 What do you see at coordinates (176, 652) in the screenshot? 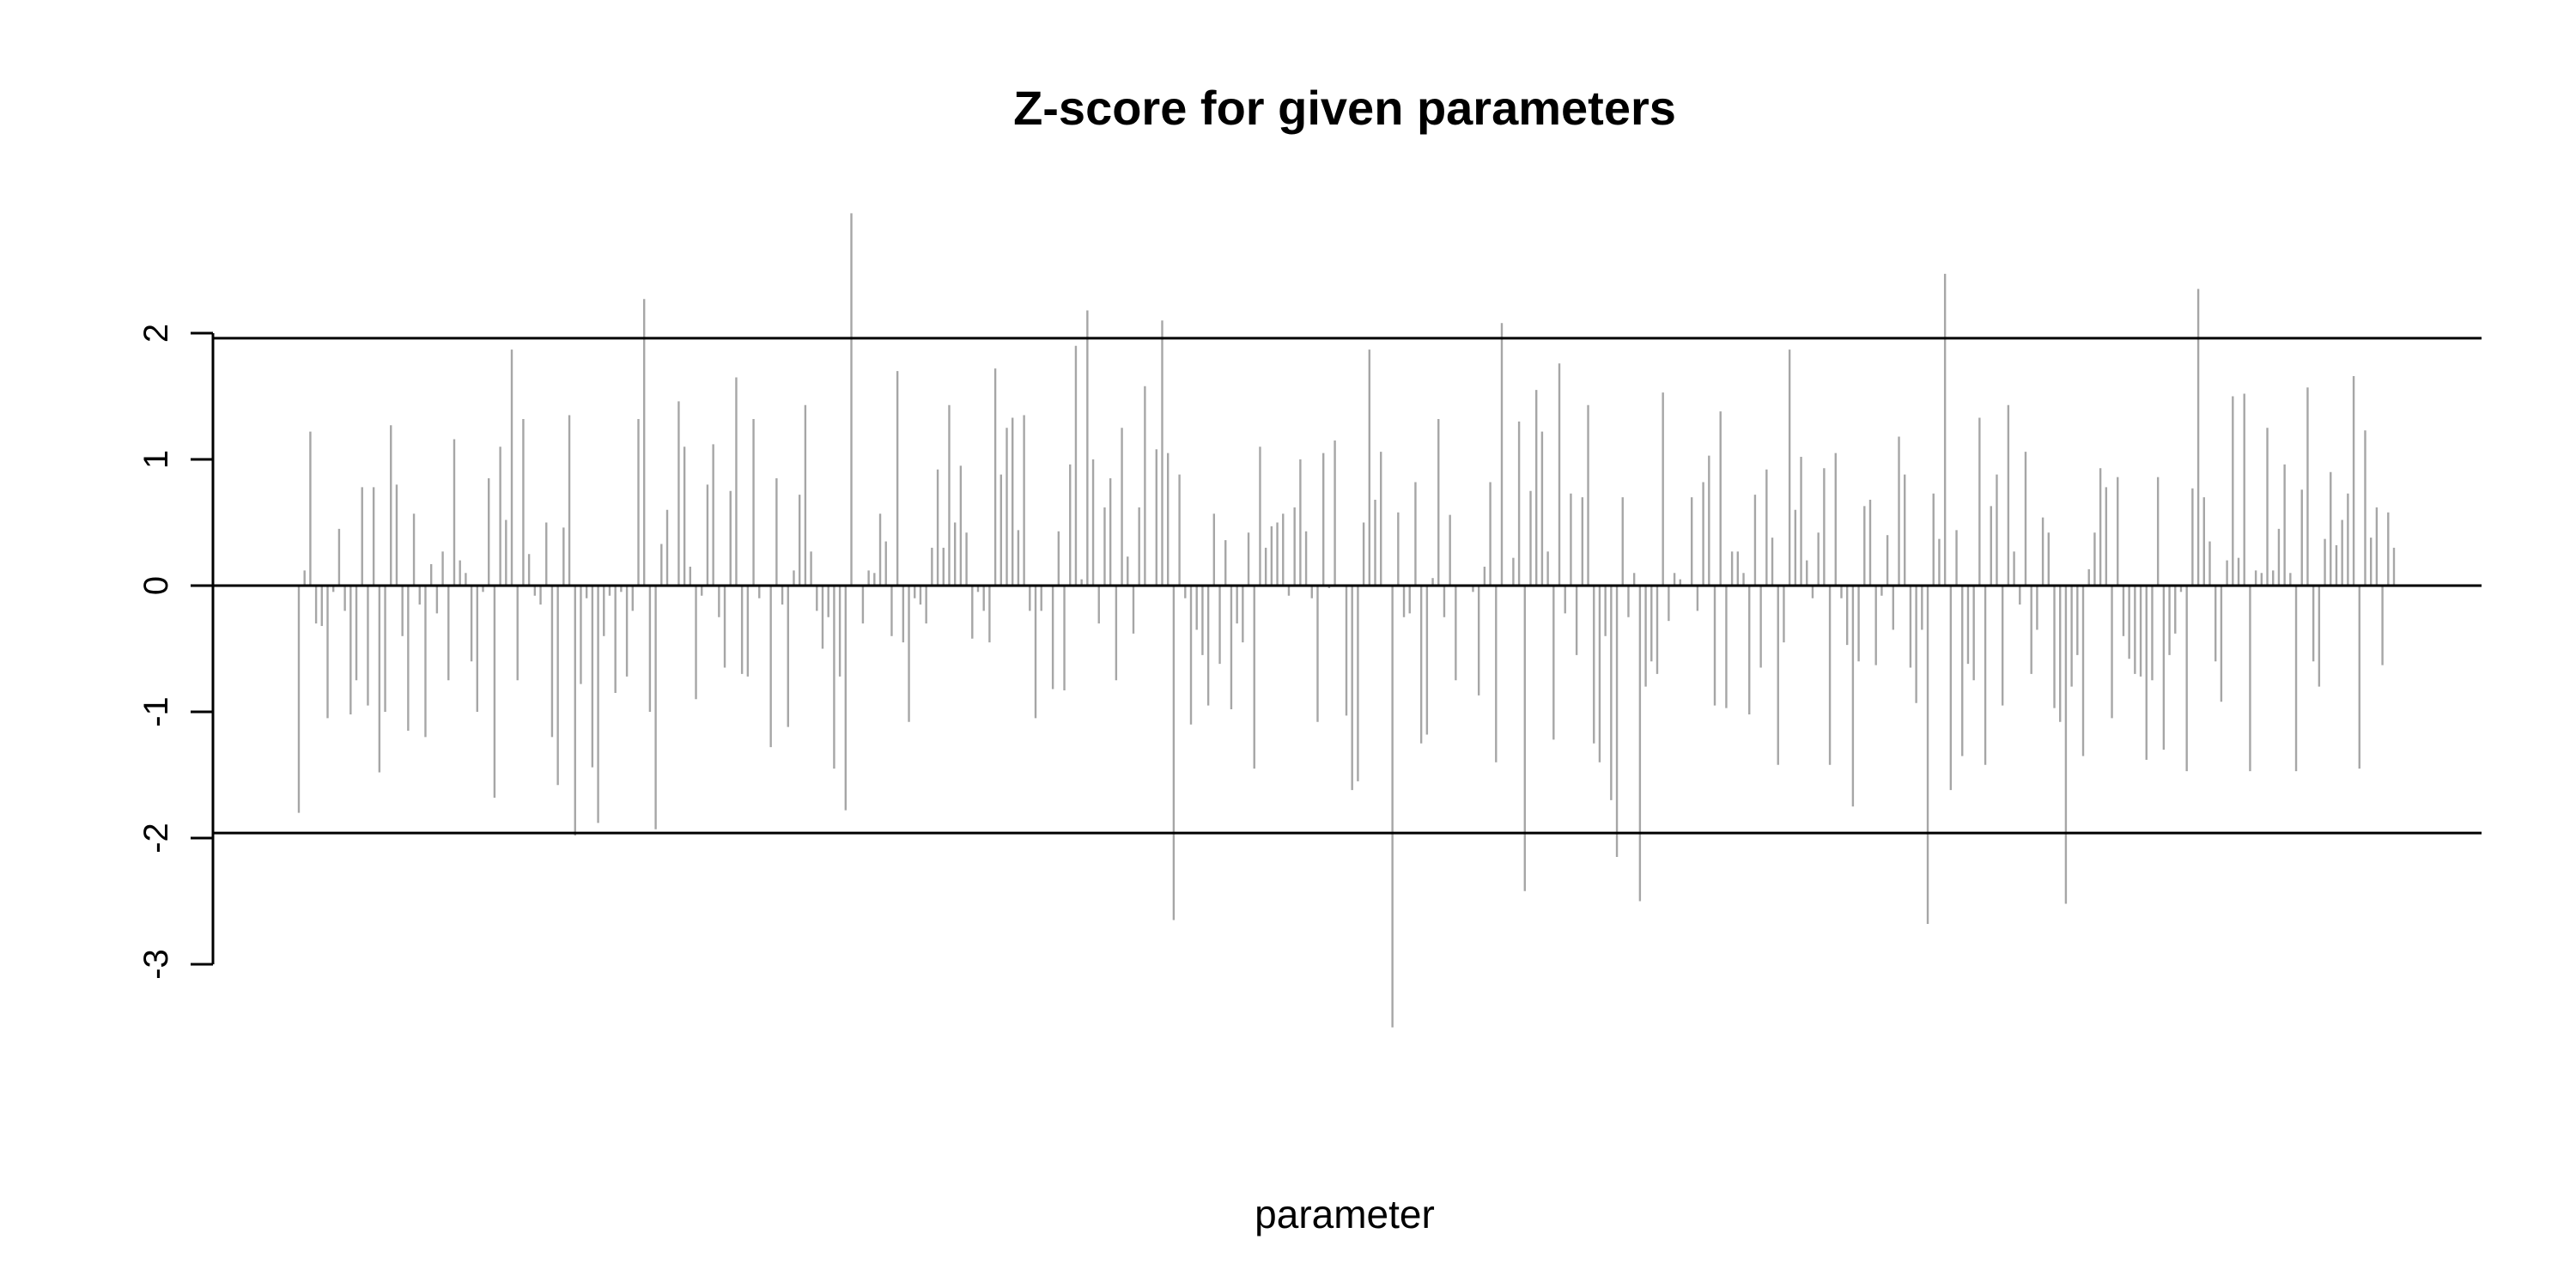
I see `y-axis: -3 -2 -1 0 1 2` at bounding box center [176, 652].